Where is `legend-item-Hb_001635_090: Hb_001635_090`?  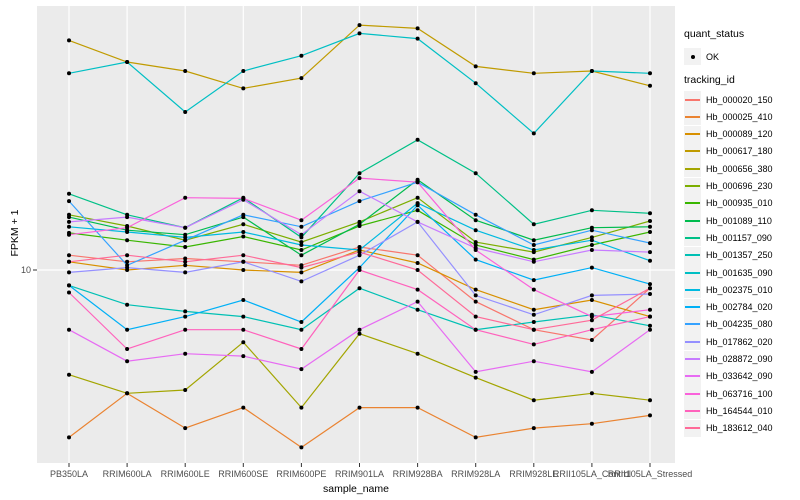 legend-item-Hb_001635_090: Hb_001635_090 is located at coordinates (728, 272).